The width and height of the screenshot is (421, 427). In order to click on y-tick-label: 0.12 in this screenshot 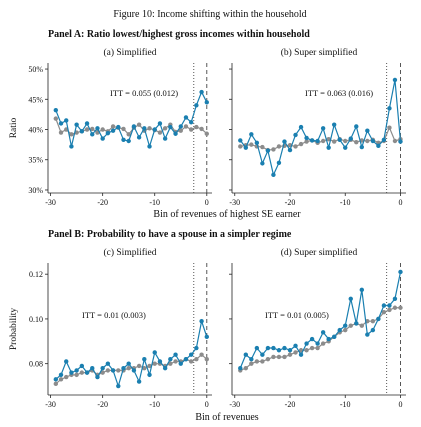, I will do `click(36, 274)`.